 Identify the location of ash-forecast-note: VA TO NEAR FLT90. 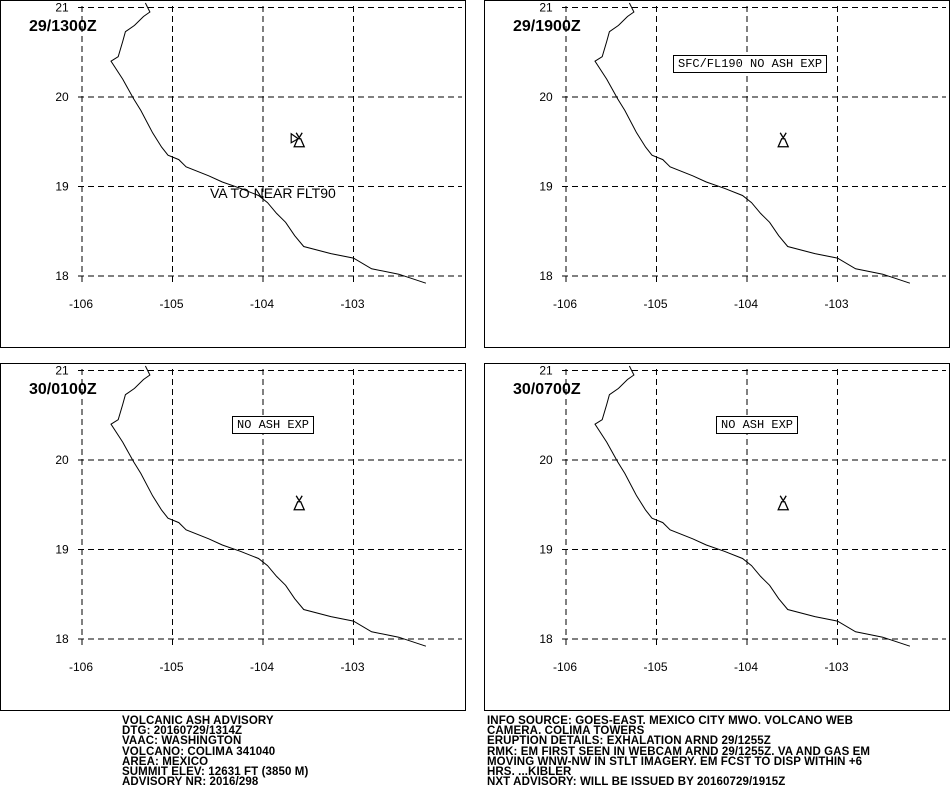
(273, 193).